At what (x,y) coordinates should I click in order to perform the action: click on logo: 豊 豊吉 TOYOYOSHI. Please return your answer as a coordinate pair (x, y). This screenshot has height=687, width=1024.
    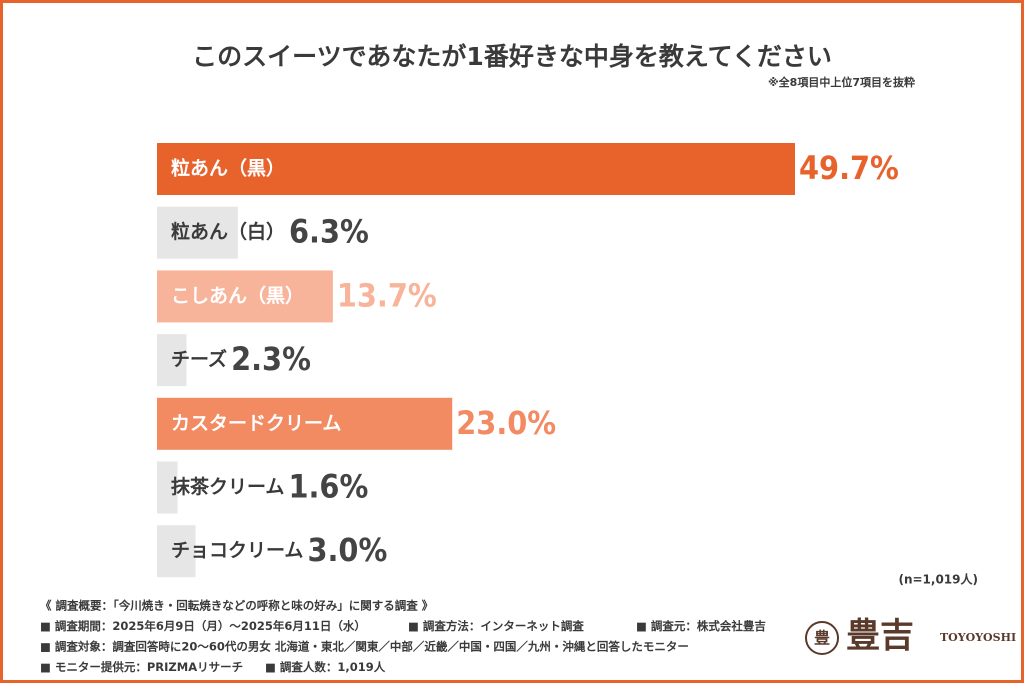
    Looking at the image, I should click on (910, 636).